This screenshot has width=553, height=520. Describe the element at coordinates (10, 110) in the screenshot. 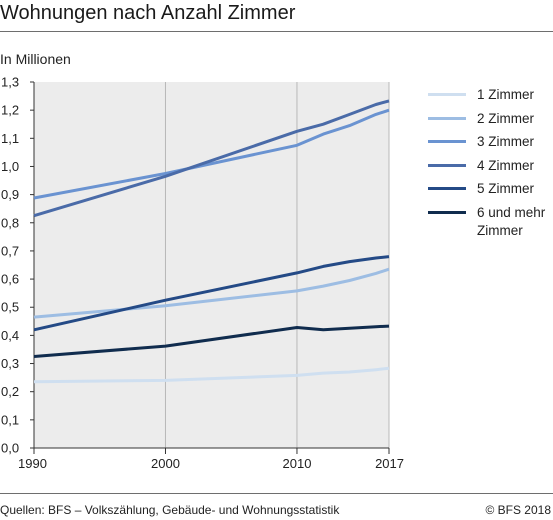

I see `y-tick-label: 1,2` at that location.